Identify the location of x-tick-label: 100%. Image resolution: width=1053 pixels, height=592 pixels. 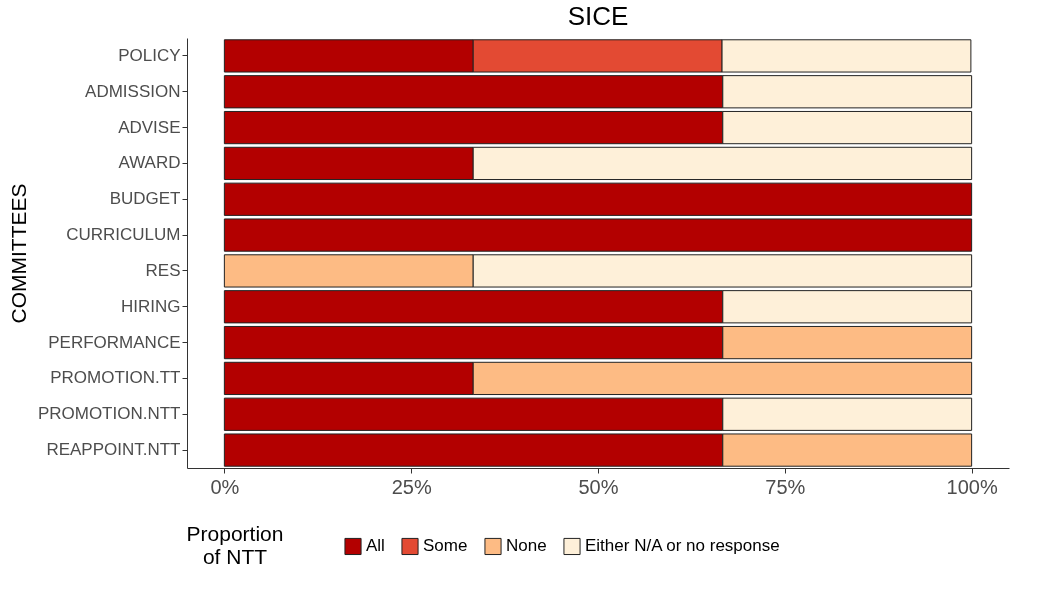
(972, 486).